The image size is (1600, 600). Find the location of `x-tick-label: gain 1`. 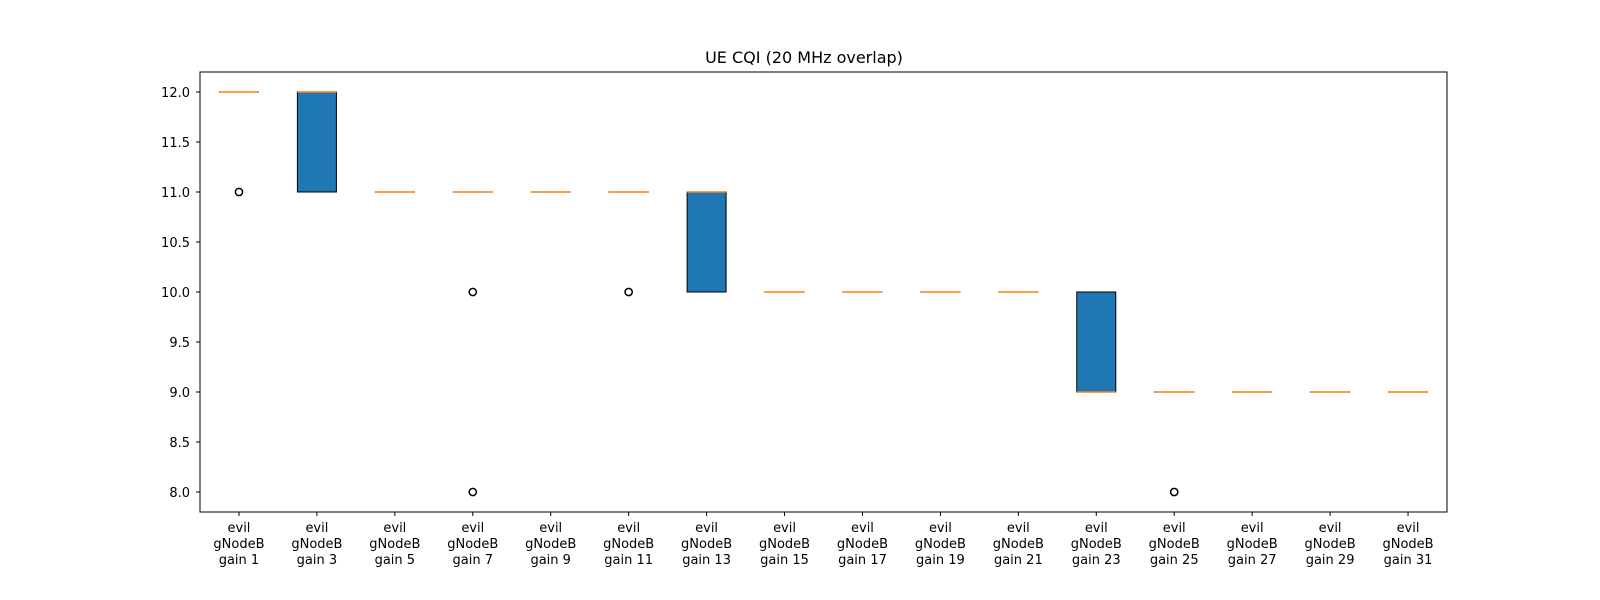

x-tick-label: gain 1 is located at coordinates (239, 560).